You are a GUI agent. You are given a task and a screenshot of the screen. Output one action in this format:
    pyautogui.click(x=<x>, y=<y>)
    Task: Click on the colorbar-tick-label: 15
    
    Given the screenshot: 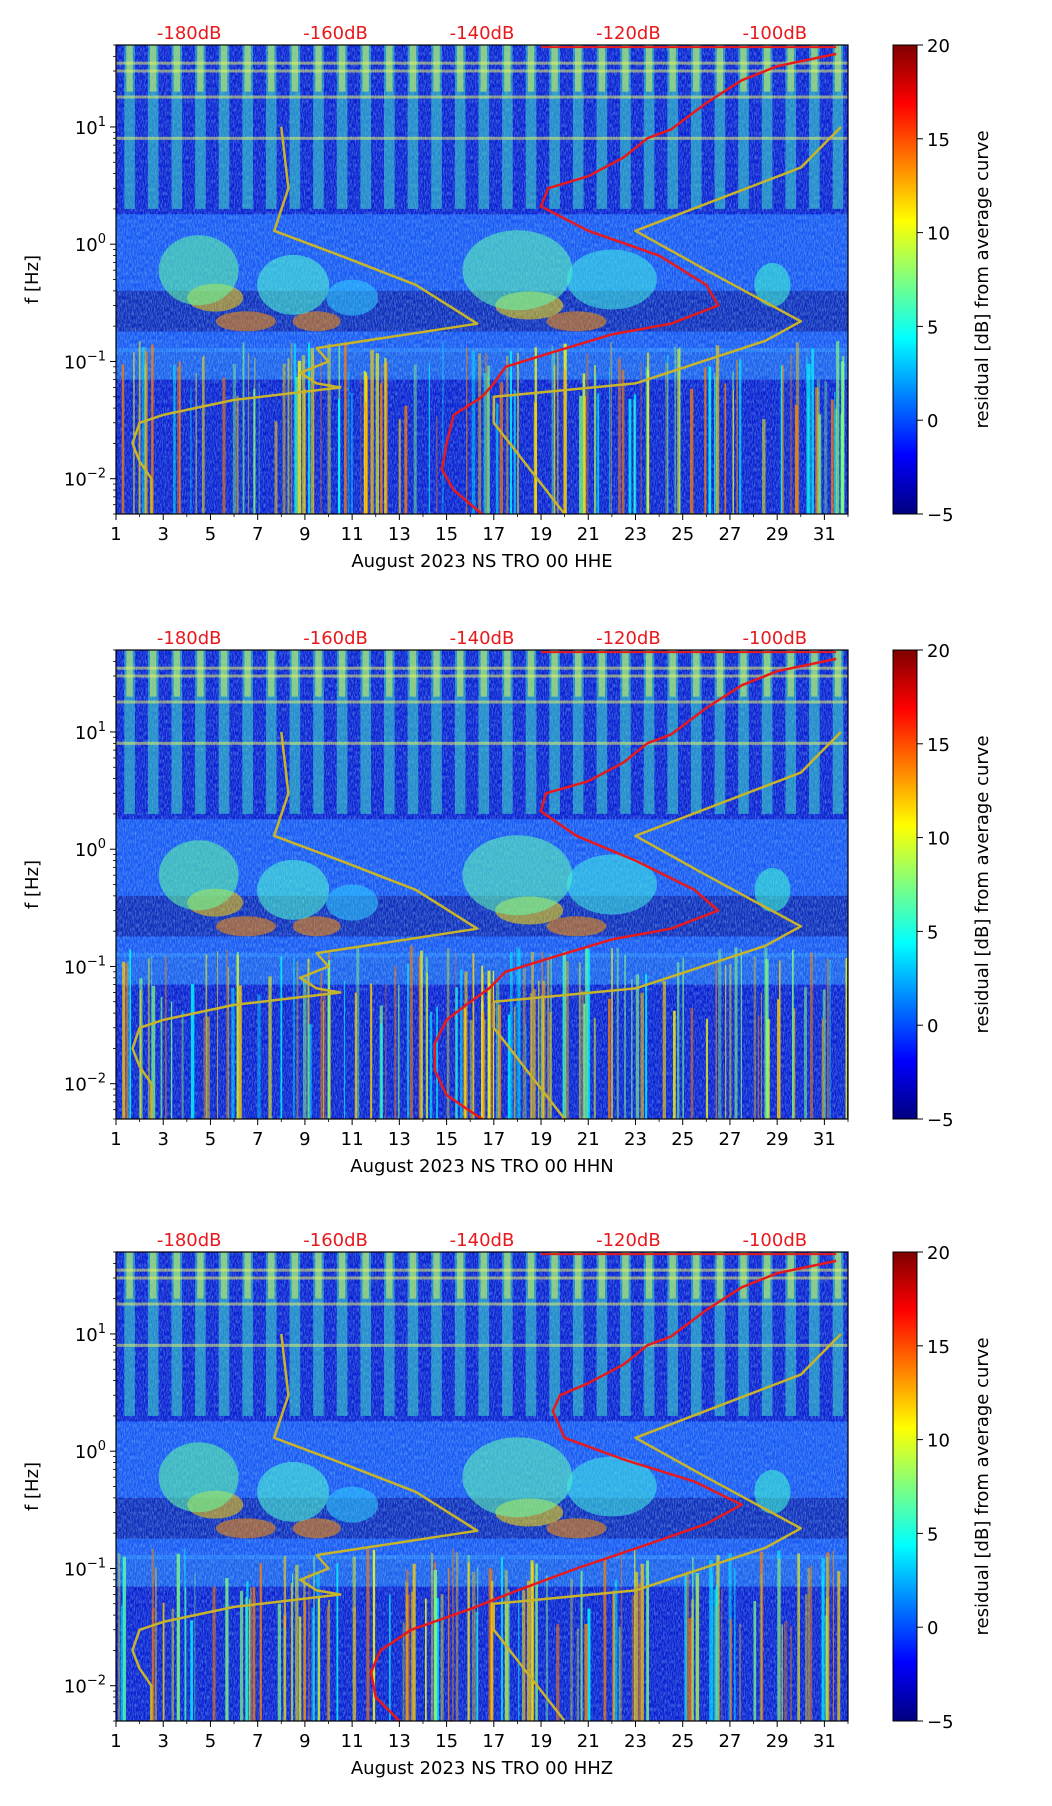 What is the action you would take?
    pyautogui.click(x=938, y=745)
    